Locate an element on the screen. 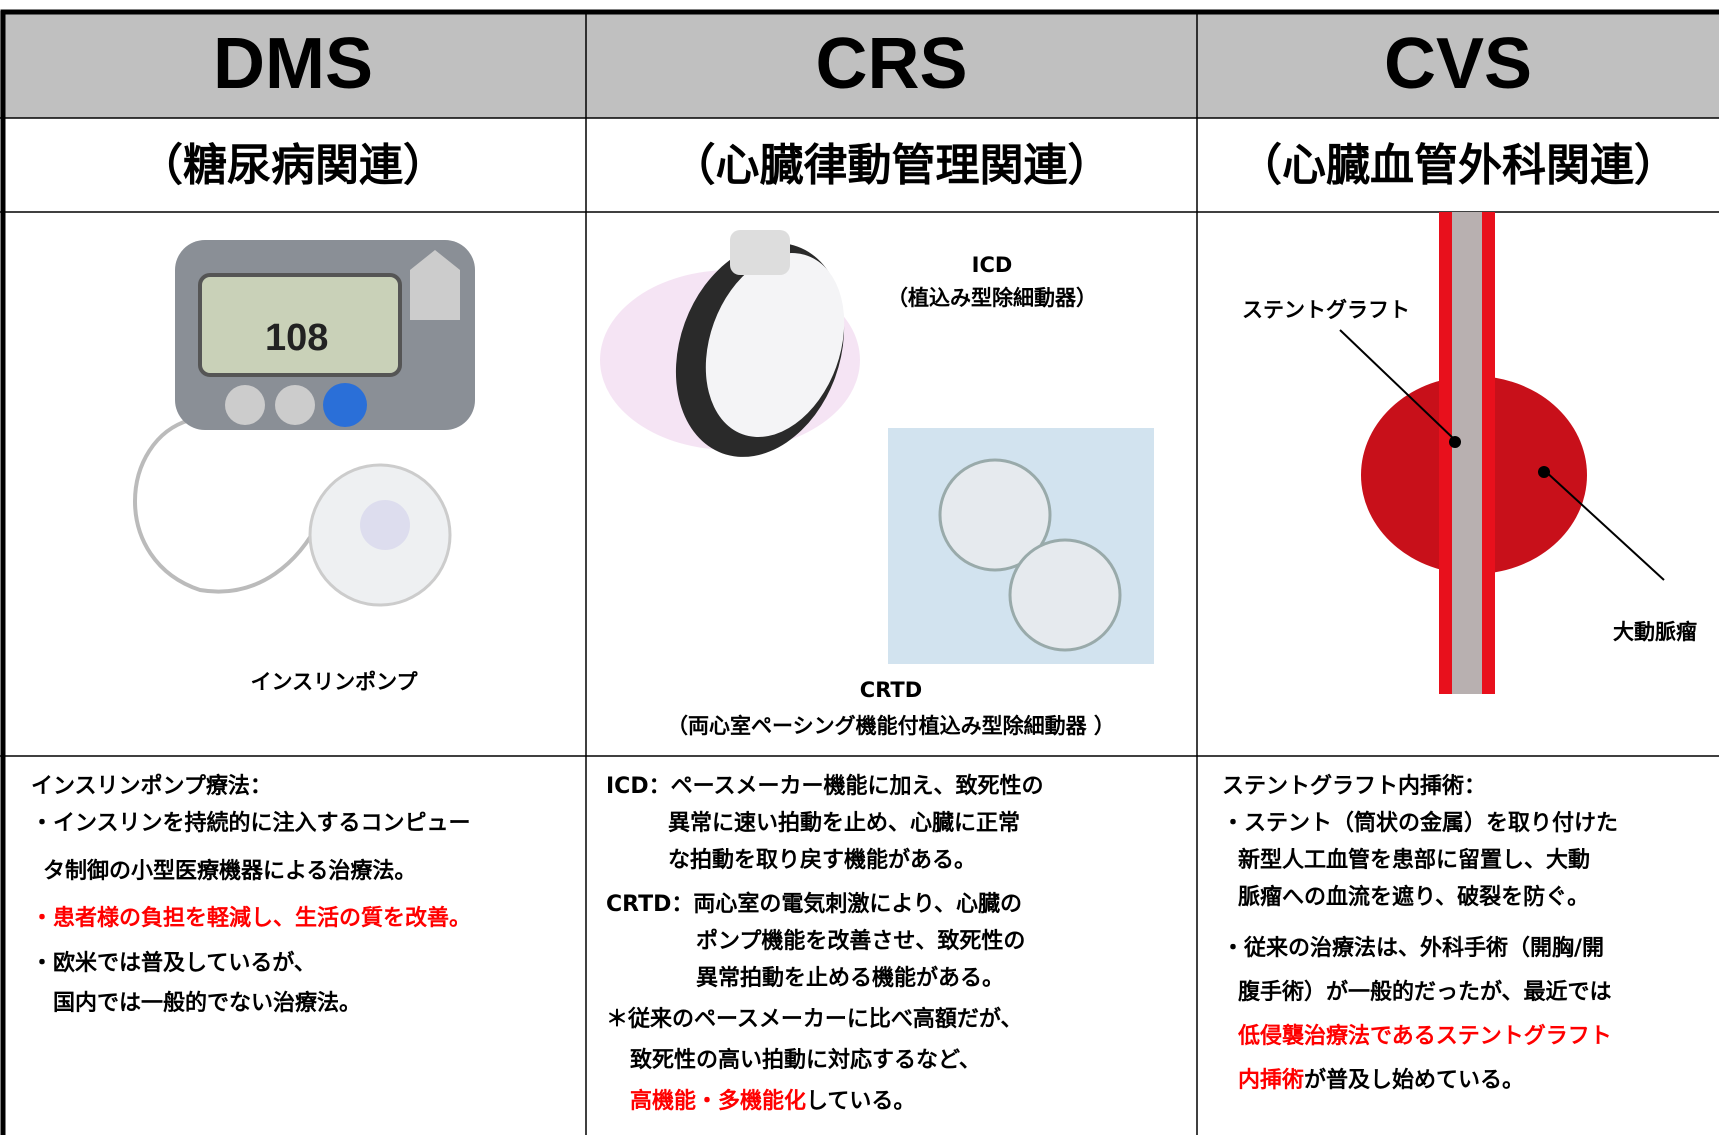 This screenshot has height=1135, width=1719. text: ICD：ペースメーカー機能に加え、致死性の is located at coordinates (825, 786).